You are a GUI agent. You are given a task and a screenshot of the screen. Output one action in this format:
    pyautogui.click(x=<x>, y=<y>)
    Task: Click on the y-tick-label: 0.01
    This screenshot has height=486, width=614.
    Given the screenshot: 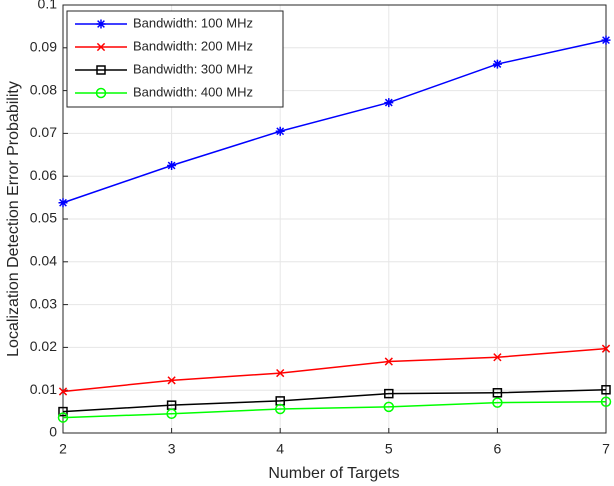 What is the action you would take?
    pyautogui.click(x=43, y=389)
    